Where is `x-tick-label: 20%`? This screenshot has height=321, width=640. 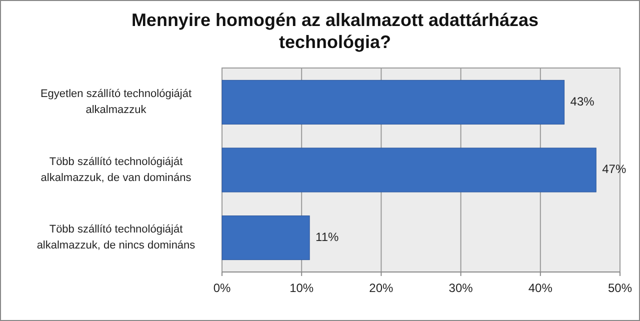 x-tick-label: 20% is located at coordinates (381, 288).